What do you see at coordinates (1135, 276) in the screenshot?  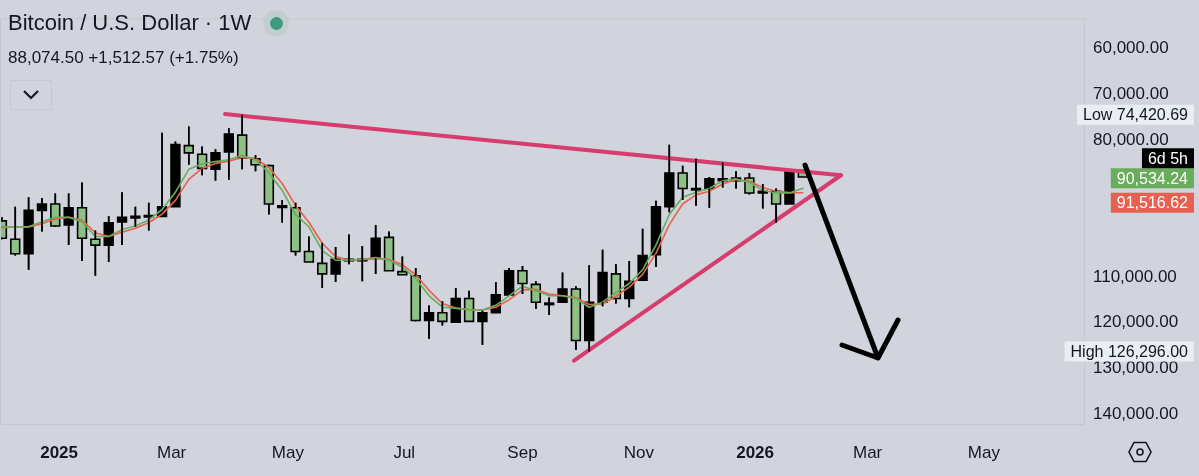 I see `y-tick-label: 110,000.00` at bounding box center [1135, 276].